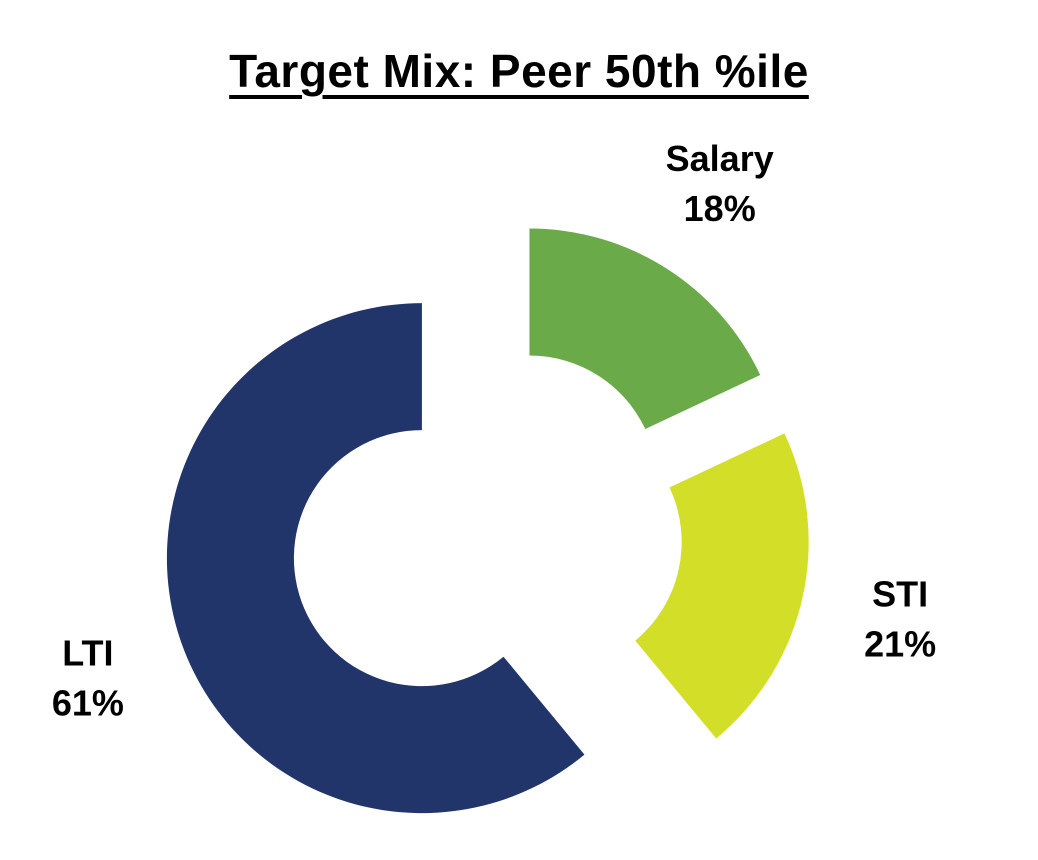  What do you see at coordinates (88, 702) in the screenshot?
I see `slice-value-lti: 61%` at bounding box center [88, 702].